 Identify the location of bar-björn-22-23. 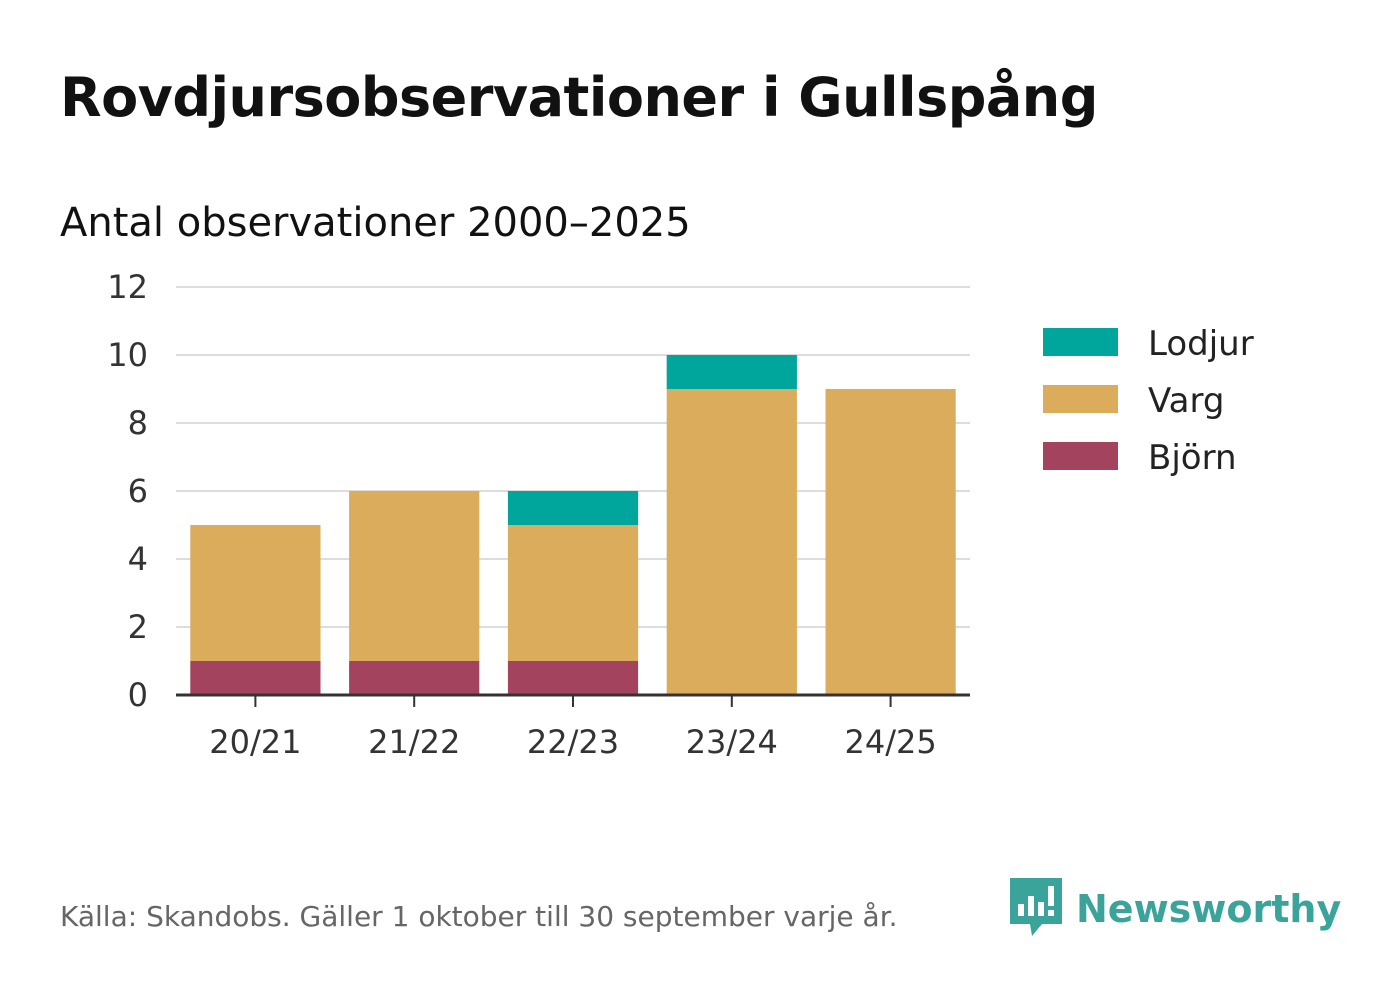
(573, 678).